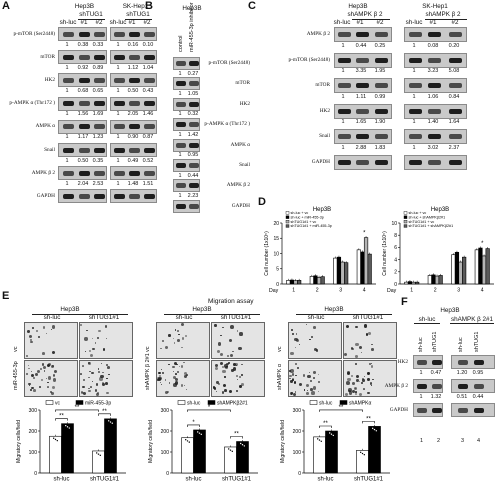 Image resolution: width=500 pixels, height=485 pixels. What do you see at coordinates (454, 122) in the screenshot?
I see `band-quantification: 1.64` at bounding box center [454, 122].